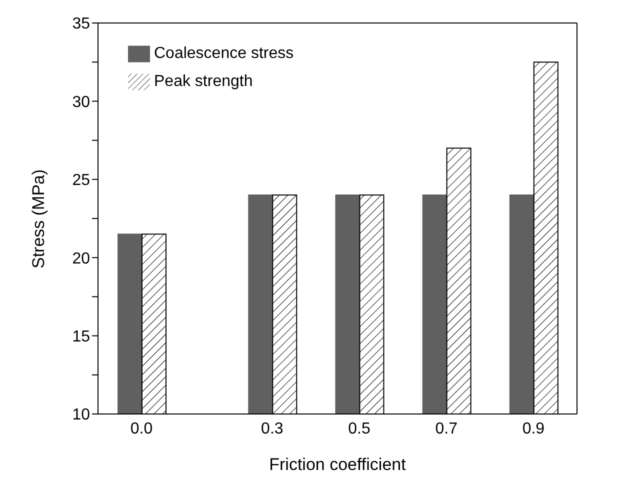 The image size is (638, 486). Describe the element at coordinates (81, 181) in the screenshot. I see `y-tick-label: 25` at that location.